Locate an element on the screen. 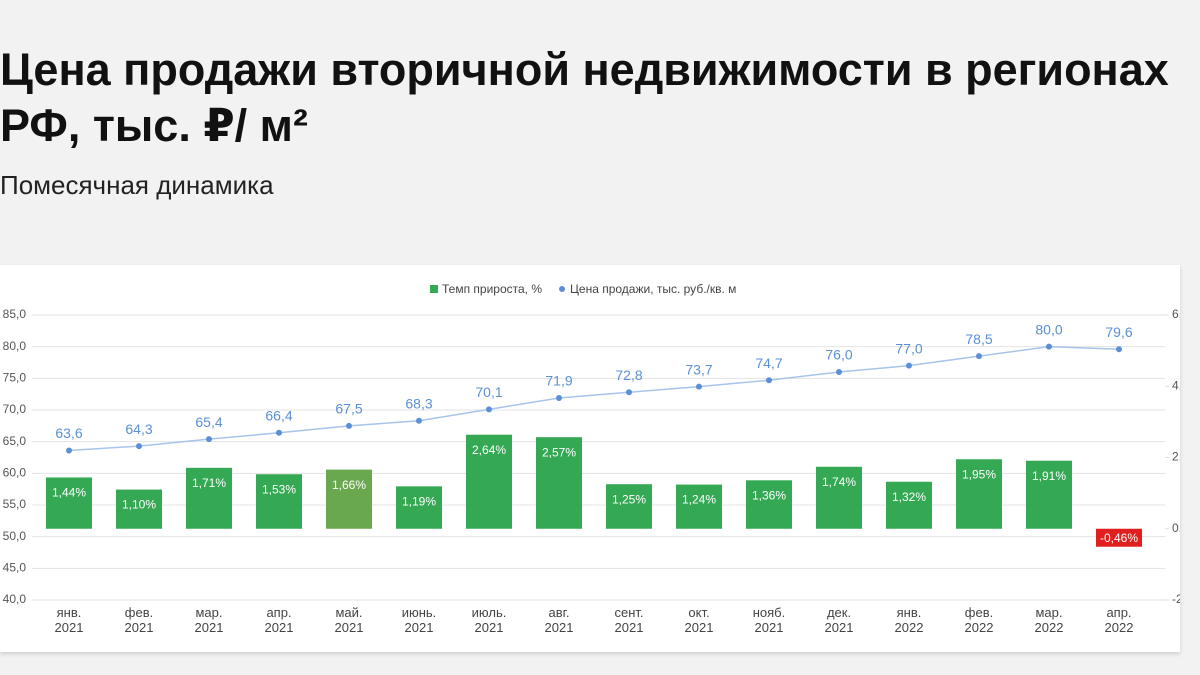 The width and height of the screenshot is (1200, 675). data-label: 79,6 is located at coordinates (1118, 332).